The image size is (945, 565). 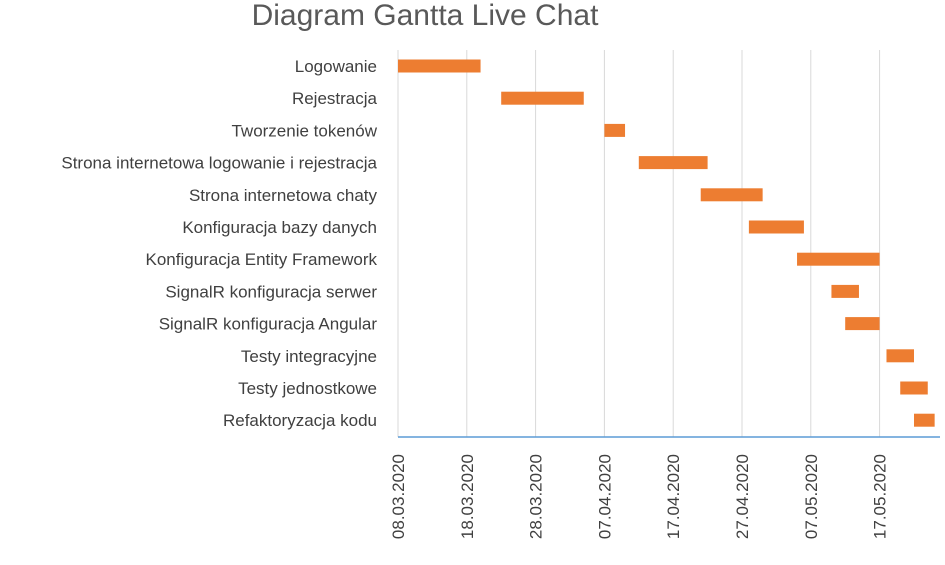 I want to click on task-label: Rejestracja, so click(x=335, y=98).